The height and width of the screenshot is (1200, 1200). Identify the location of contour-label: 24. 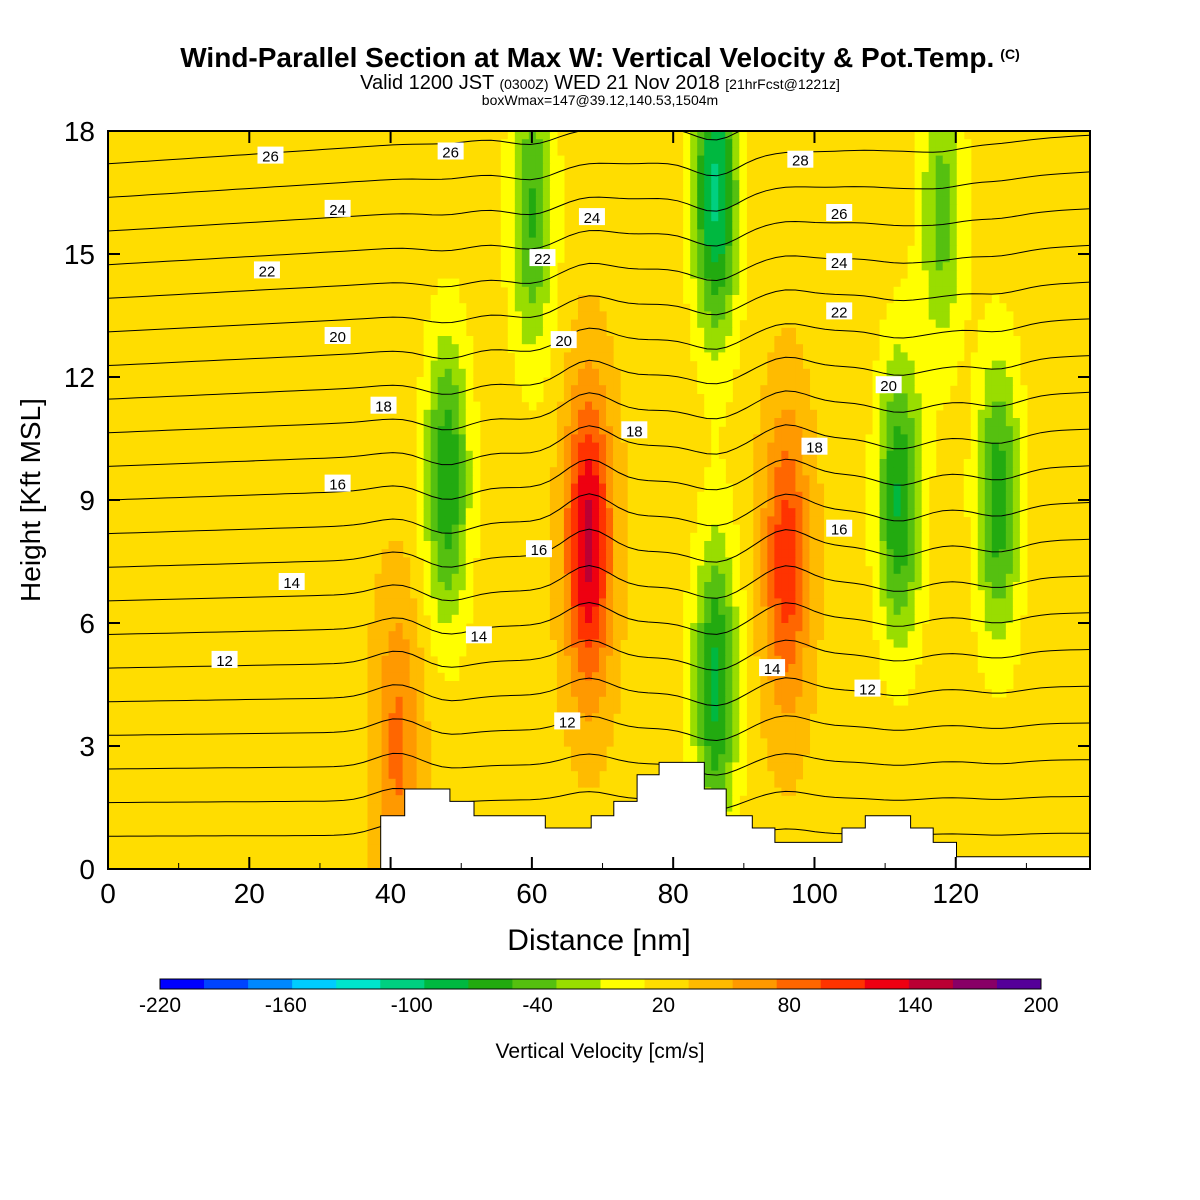
(592, 218).